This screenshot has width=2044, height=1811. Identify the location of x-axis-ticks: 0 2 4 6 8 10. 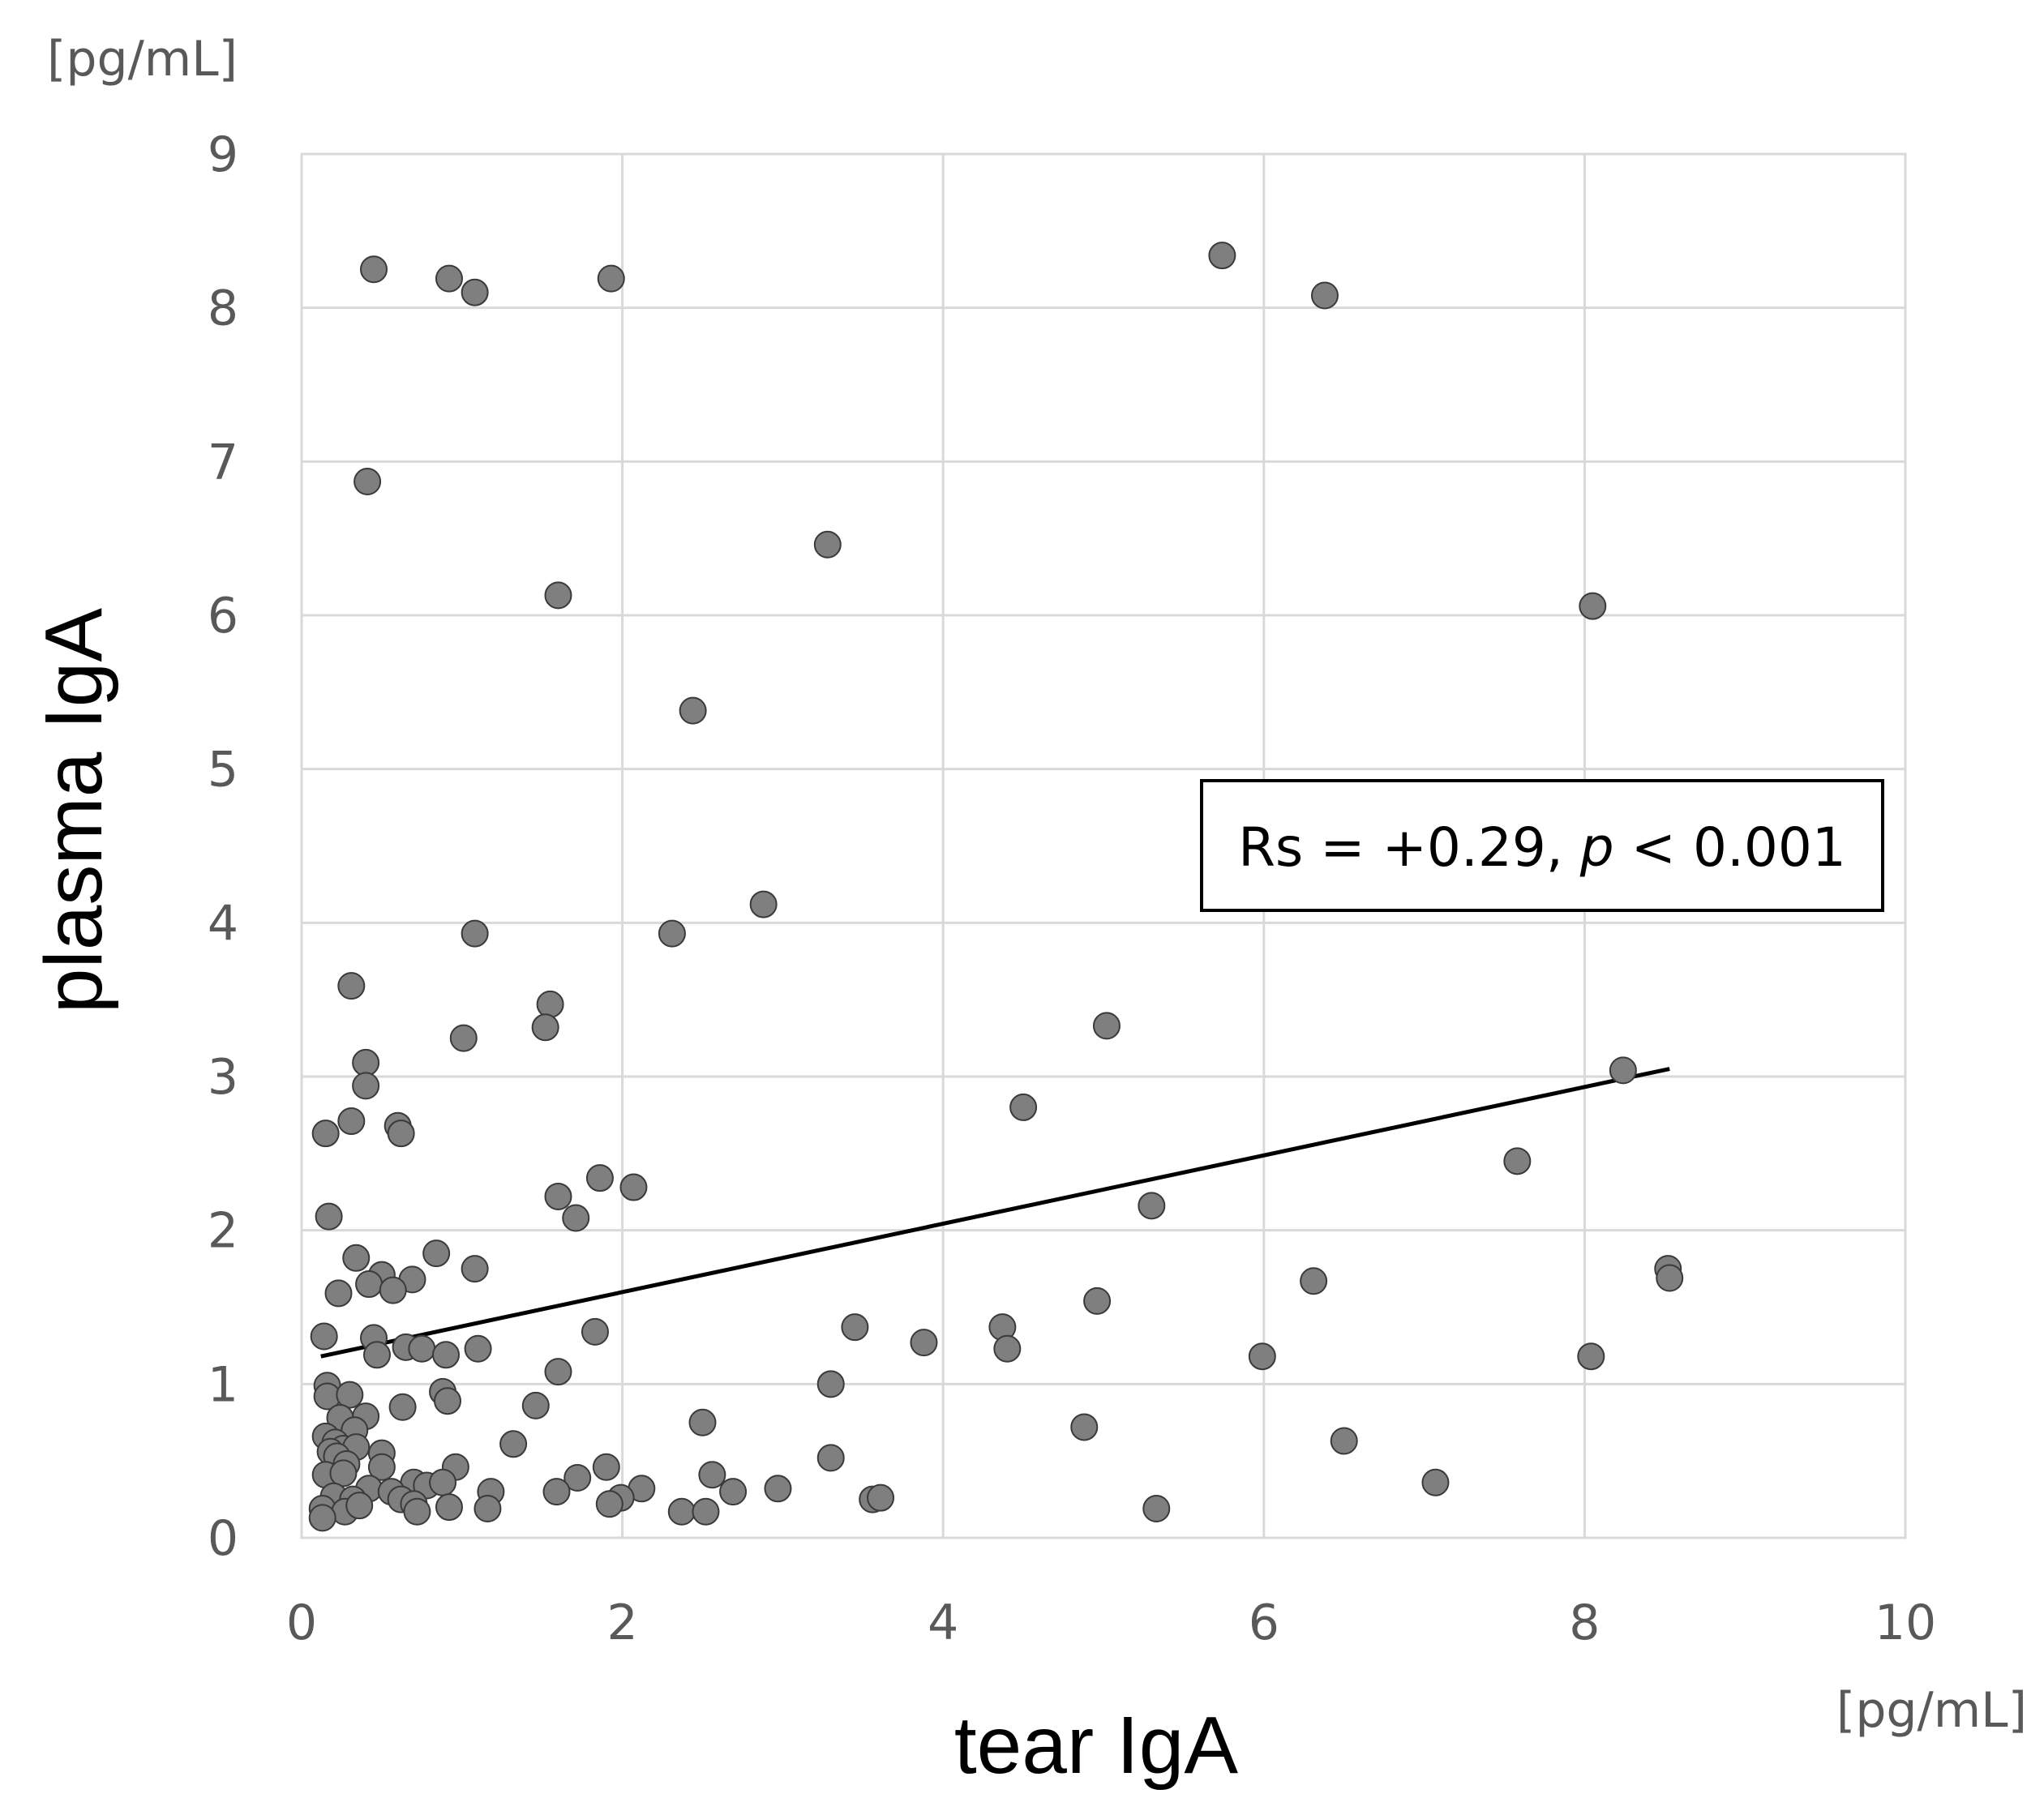
(1111, 1623).